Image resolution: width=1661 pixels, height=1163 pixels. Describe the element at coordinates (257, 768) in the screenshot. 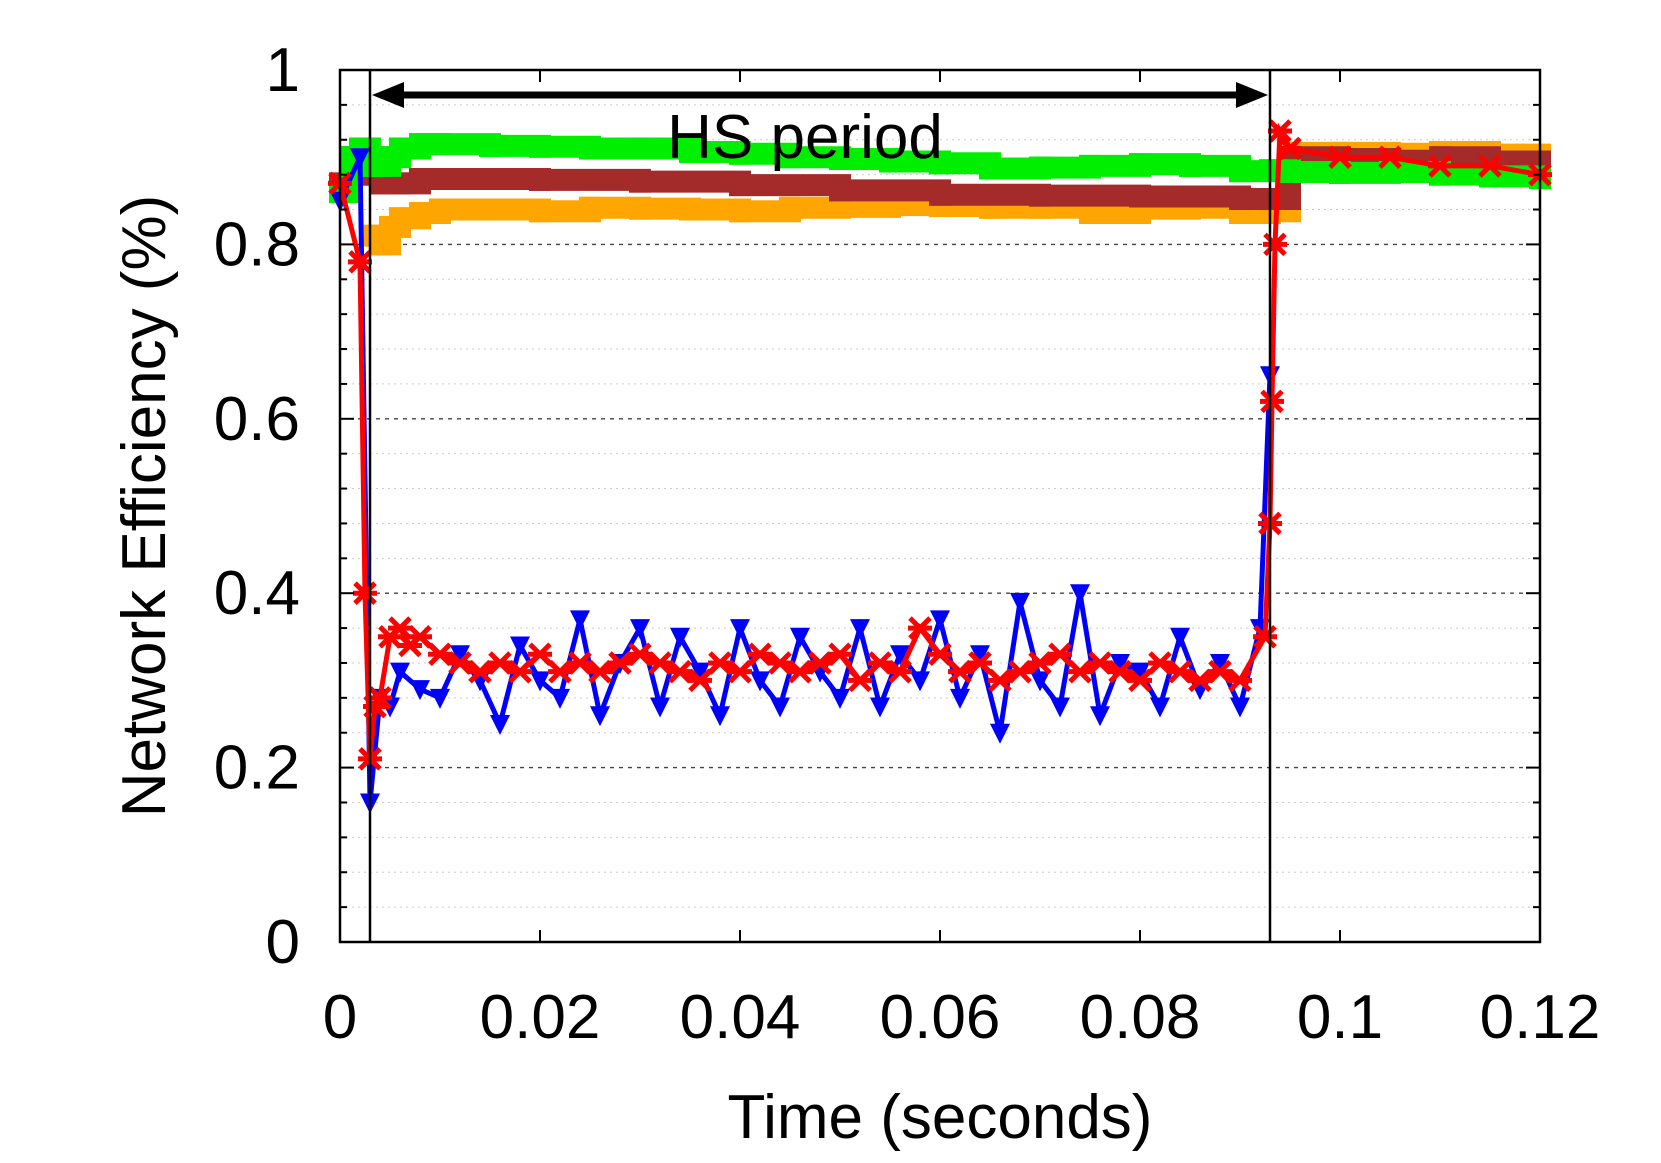

I see `y-tick-label: 0.2` at that location.